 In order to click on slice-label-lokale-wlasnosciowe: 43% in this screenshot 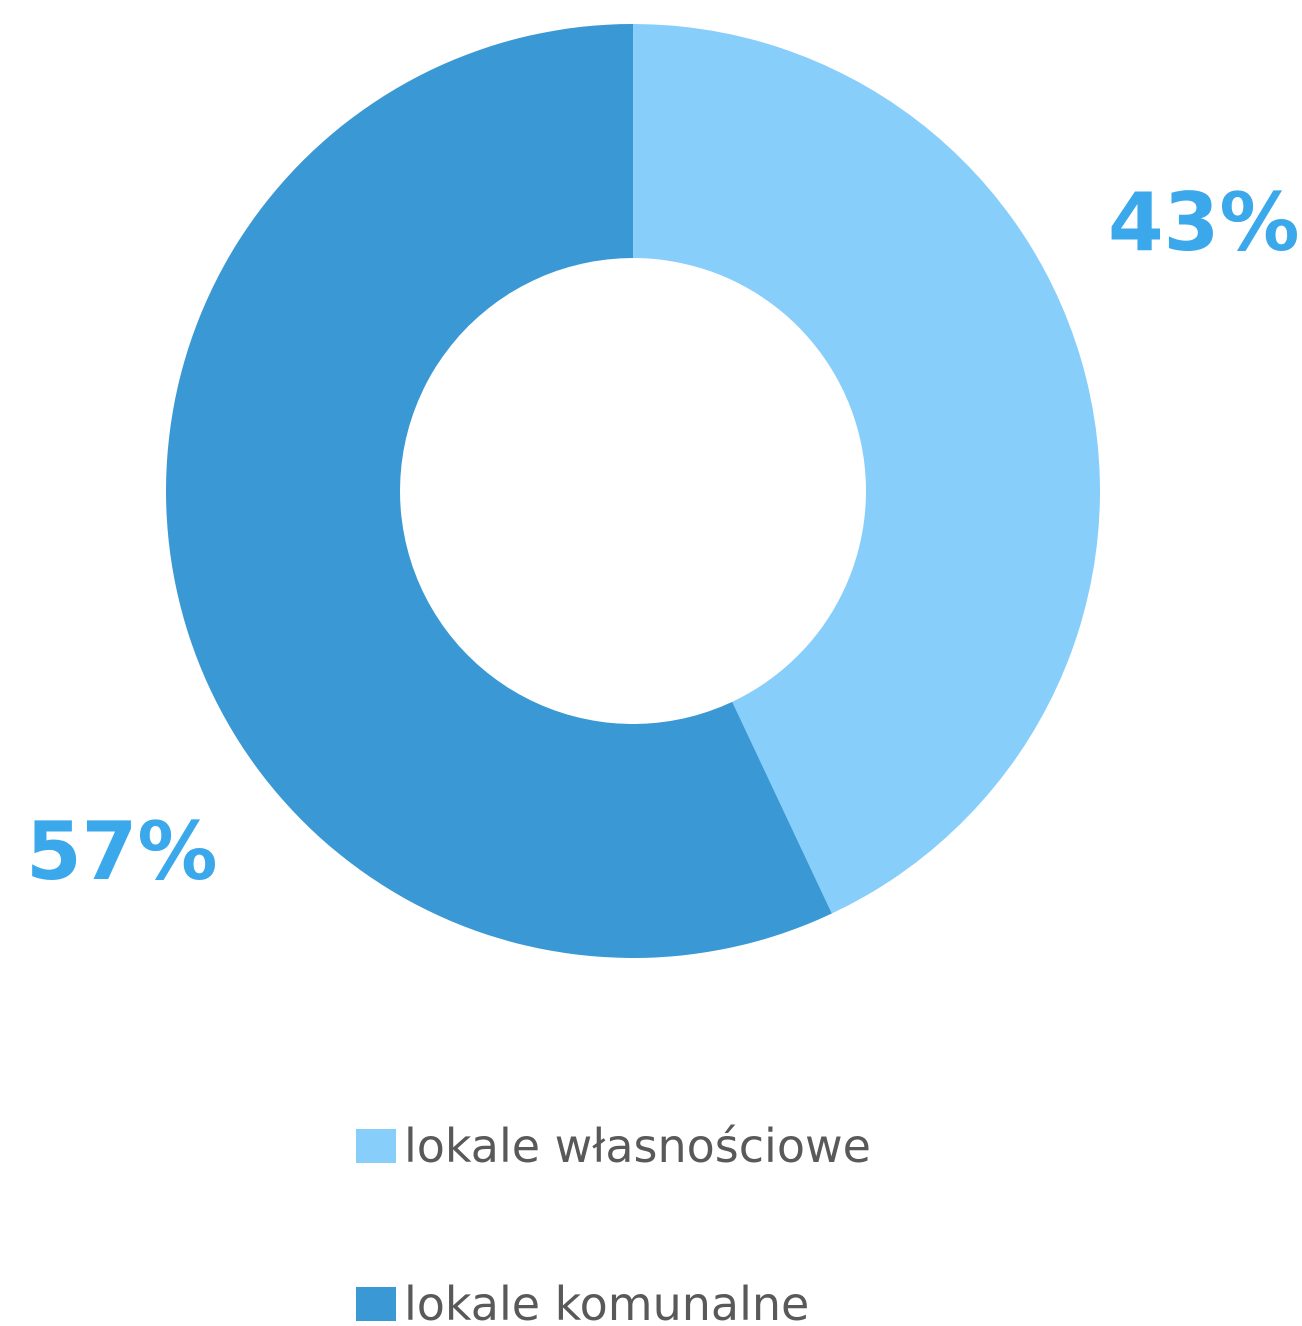, I will do `click(1203, 222)`.